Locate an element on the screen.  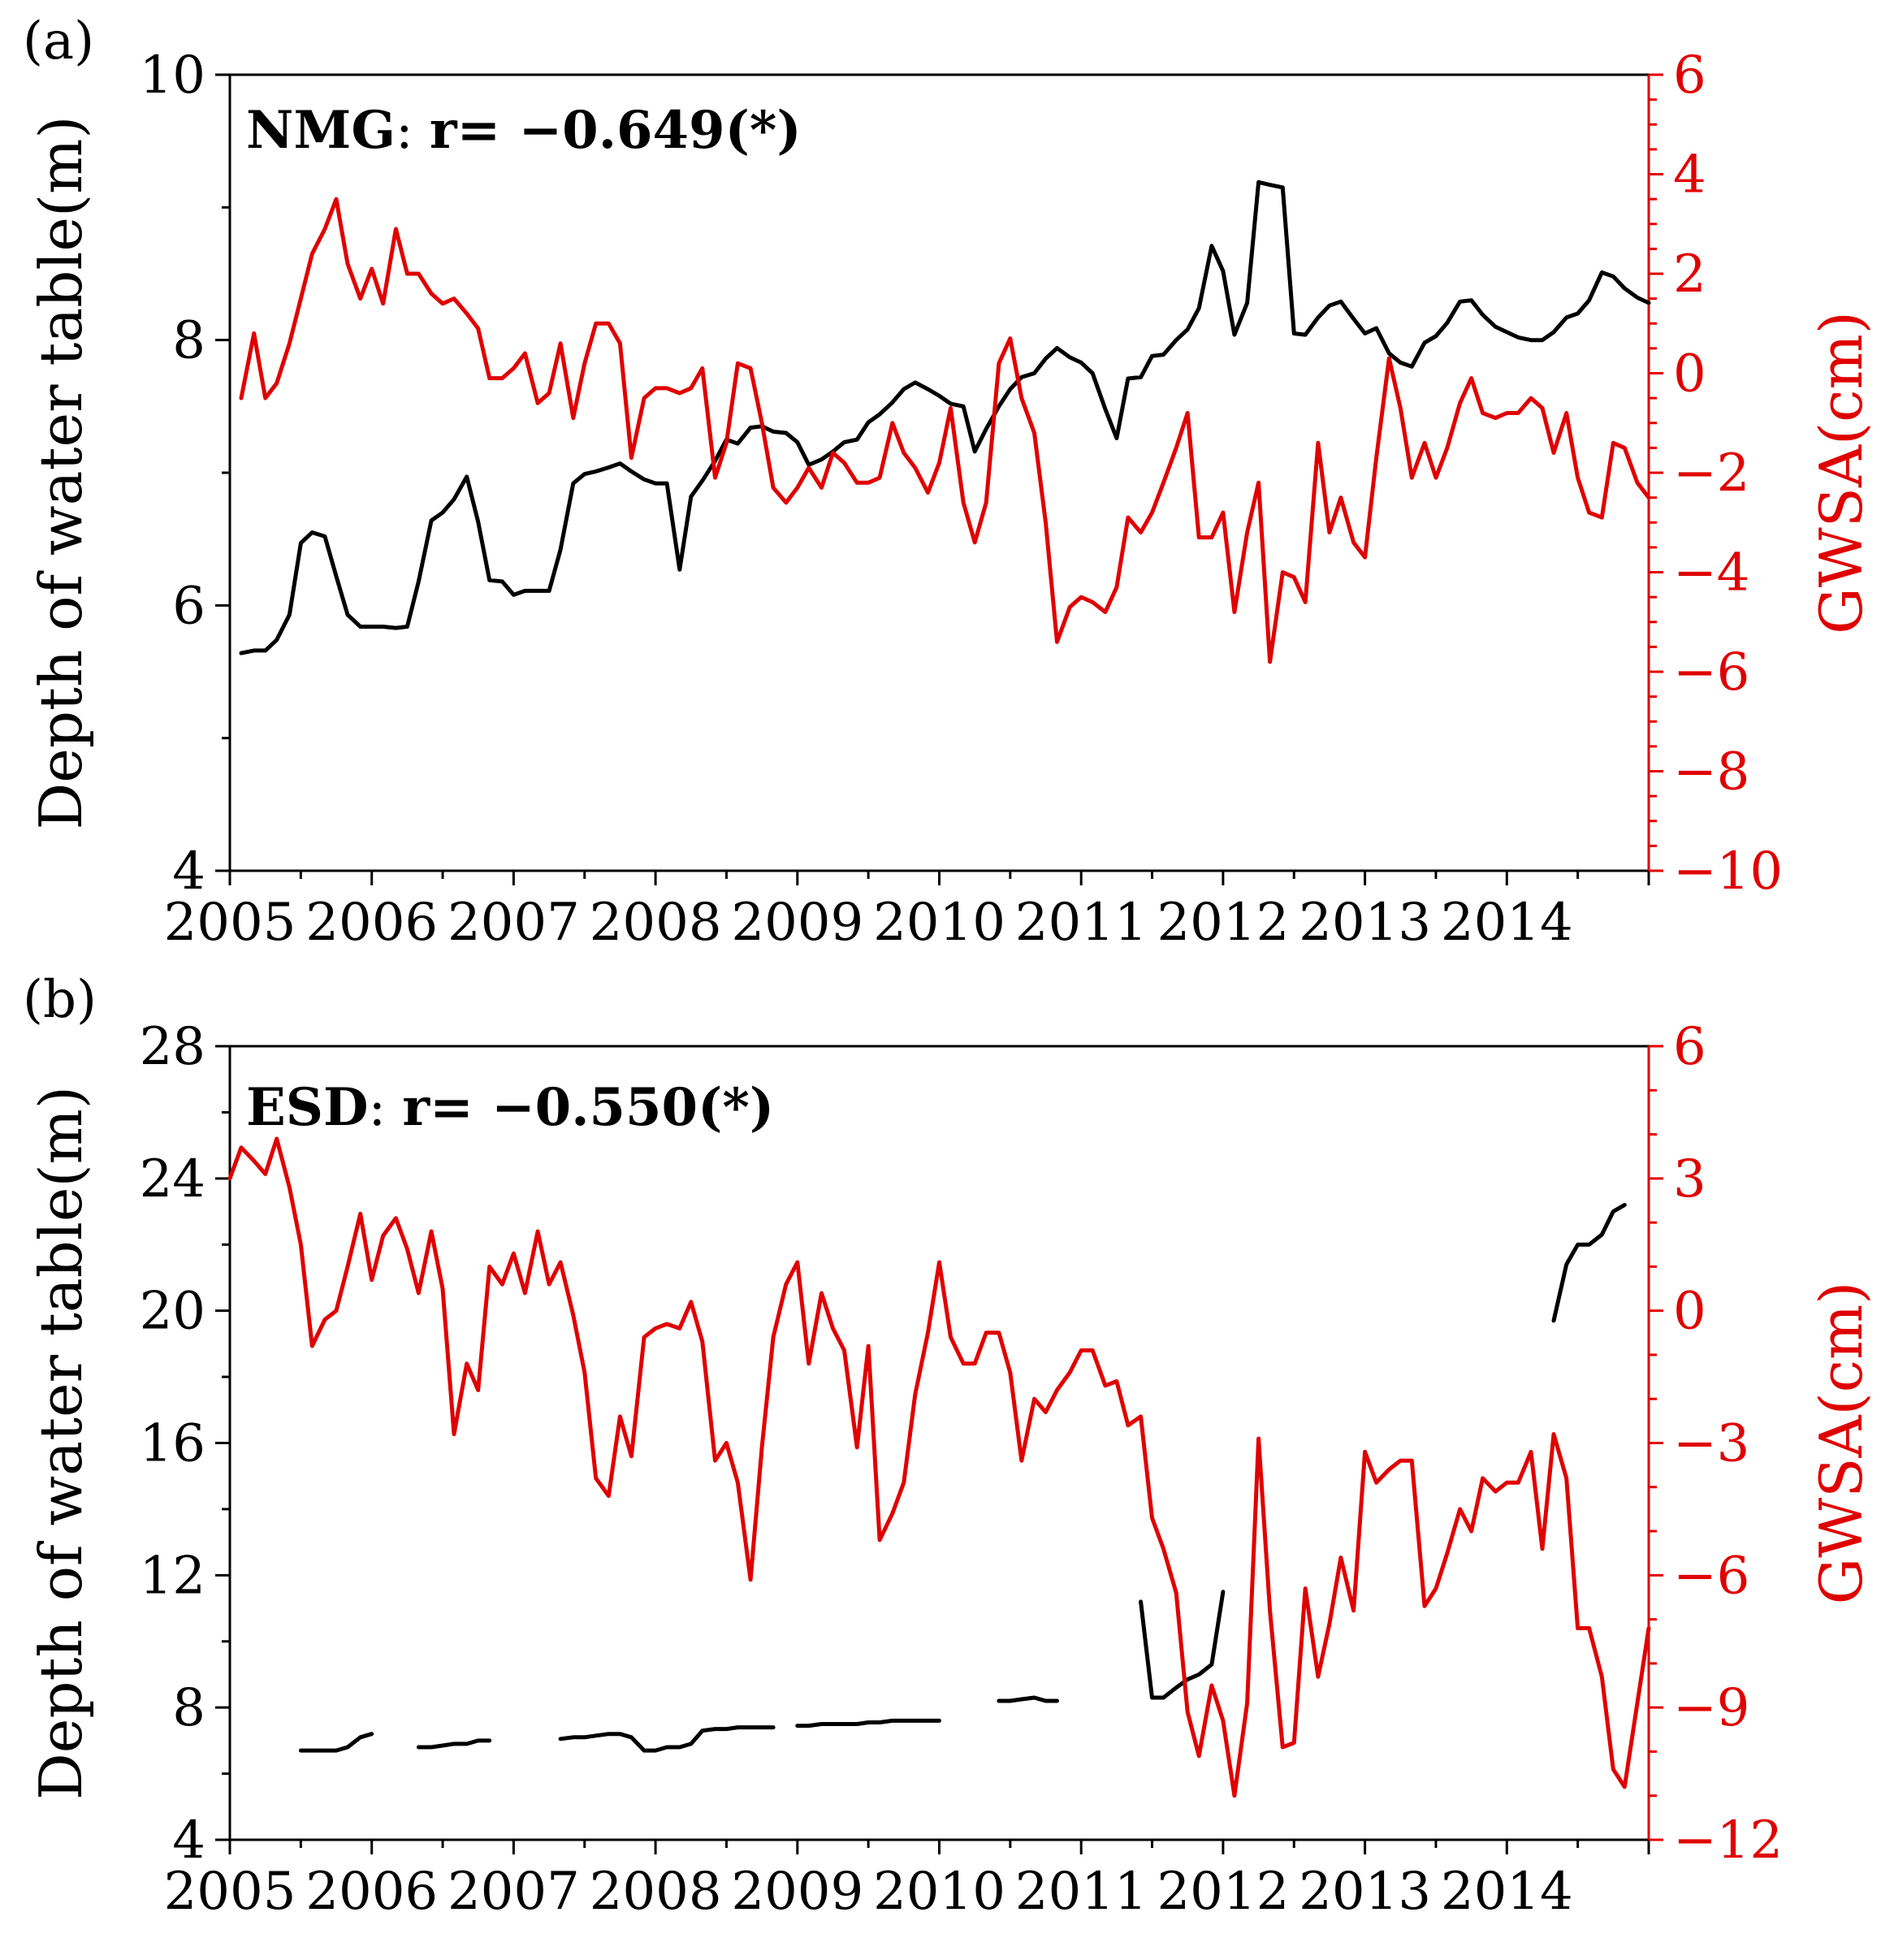
right-tick-label: 3 is located at coordinates (1689, 1179).